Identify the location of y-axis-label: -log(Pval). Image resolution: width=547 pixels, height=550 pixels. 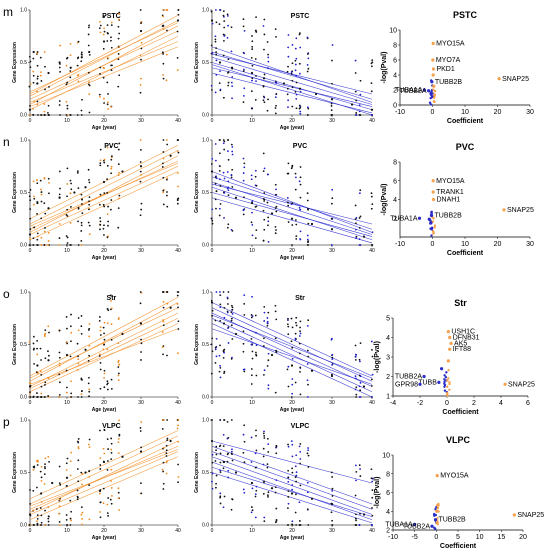
(384, 200).